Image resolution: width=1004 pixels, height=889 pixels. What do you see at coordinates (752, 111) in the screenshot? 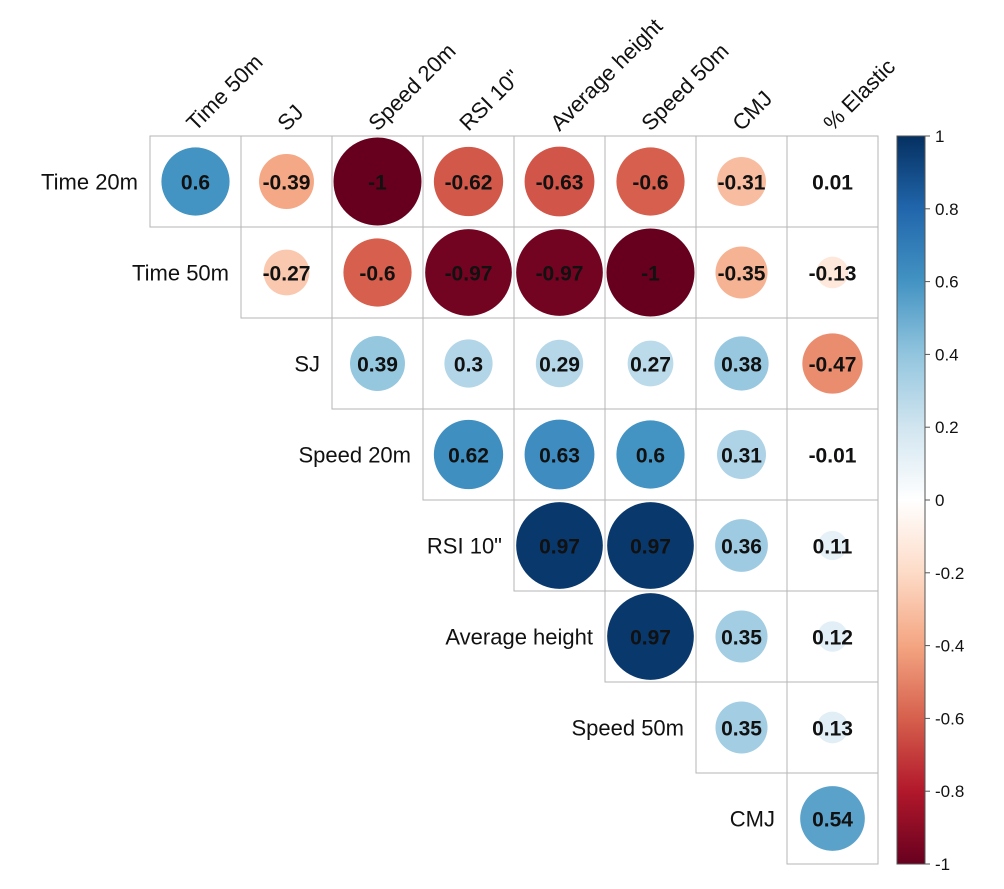
I see `column-label-cmj: CMJ` at bounding box center [752, 111].